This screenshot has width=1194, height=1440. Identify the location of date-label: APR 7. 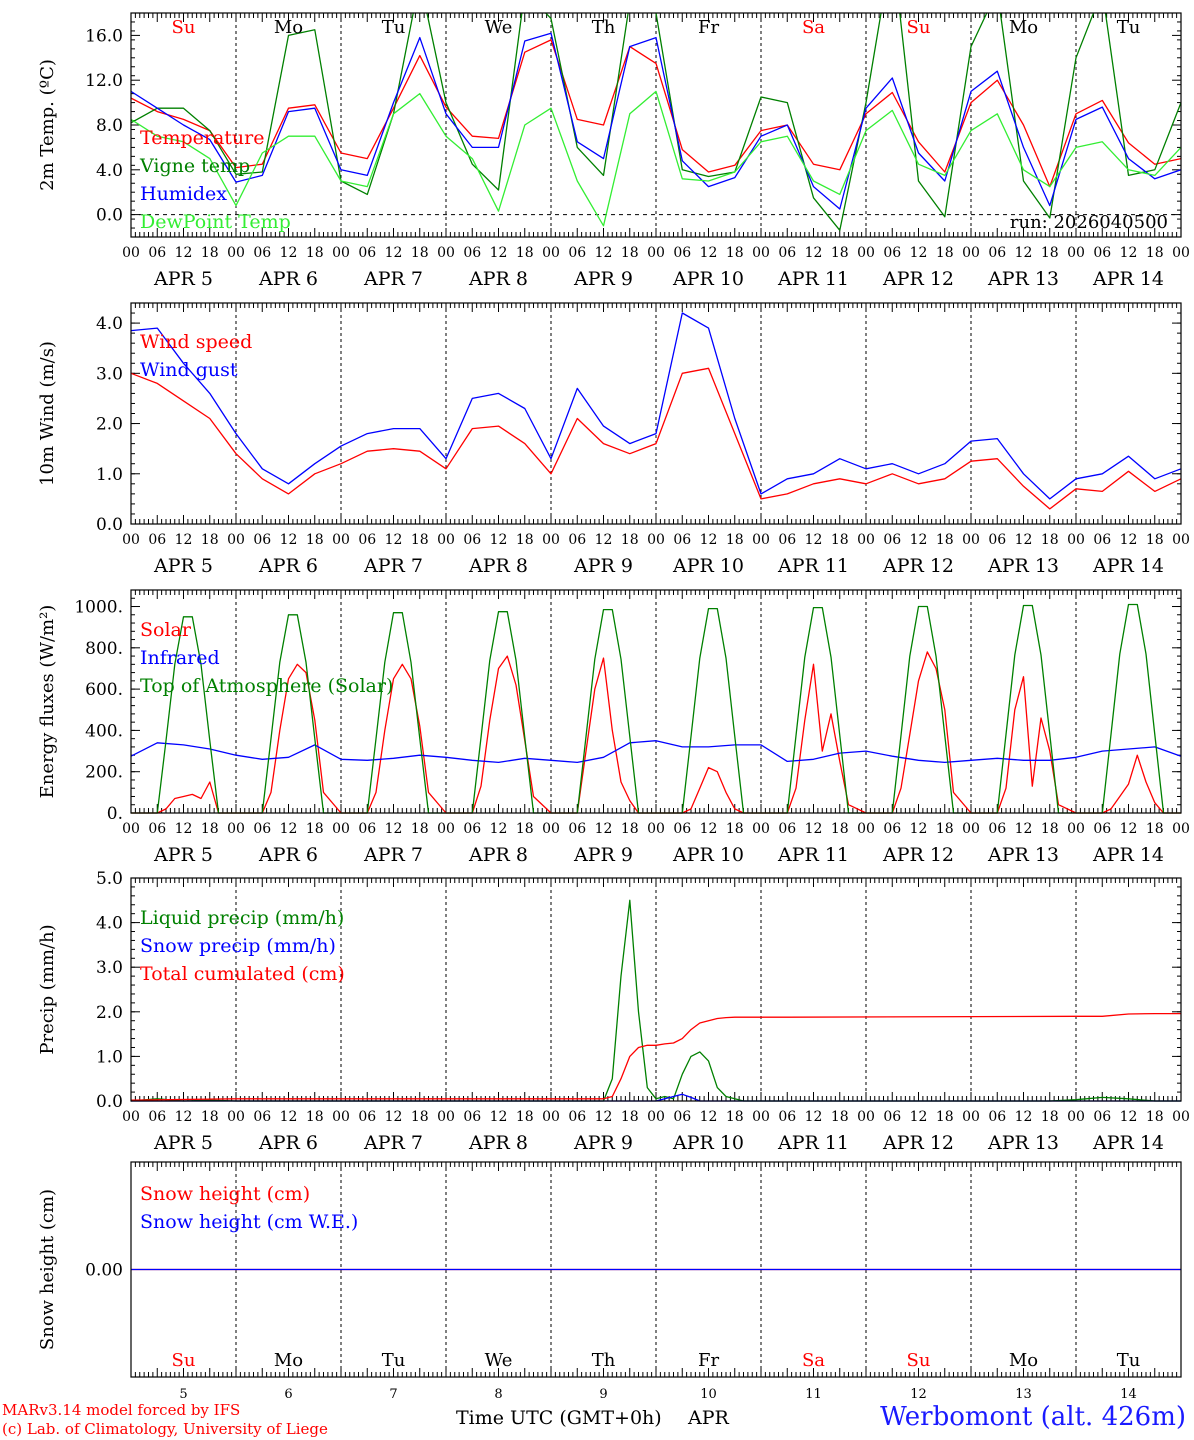
(393, 1143).